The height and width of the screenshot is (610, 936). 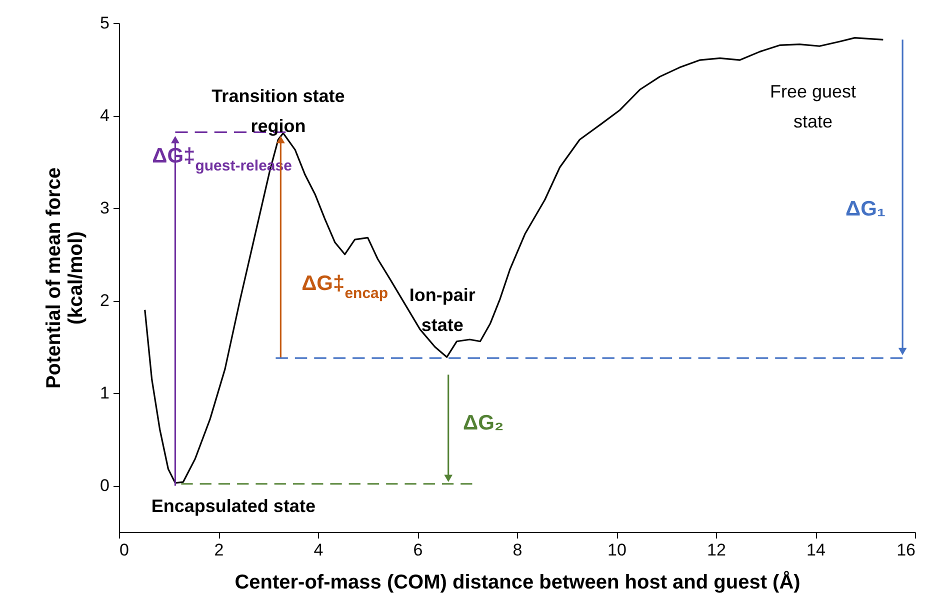 What do you see at coordinates (906, 550) in the screenshot?
I see `x-tick-label: 16` at bounding box center [906, 550].